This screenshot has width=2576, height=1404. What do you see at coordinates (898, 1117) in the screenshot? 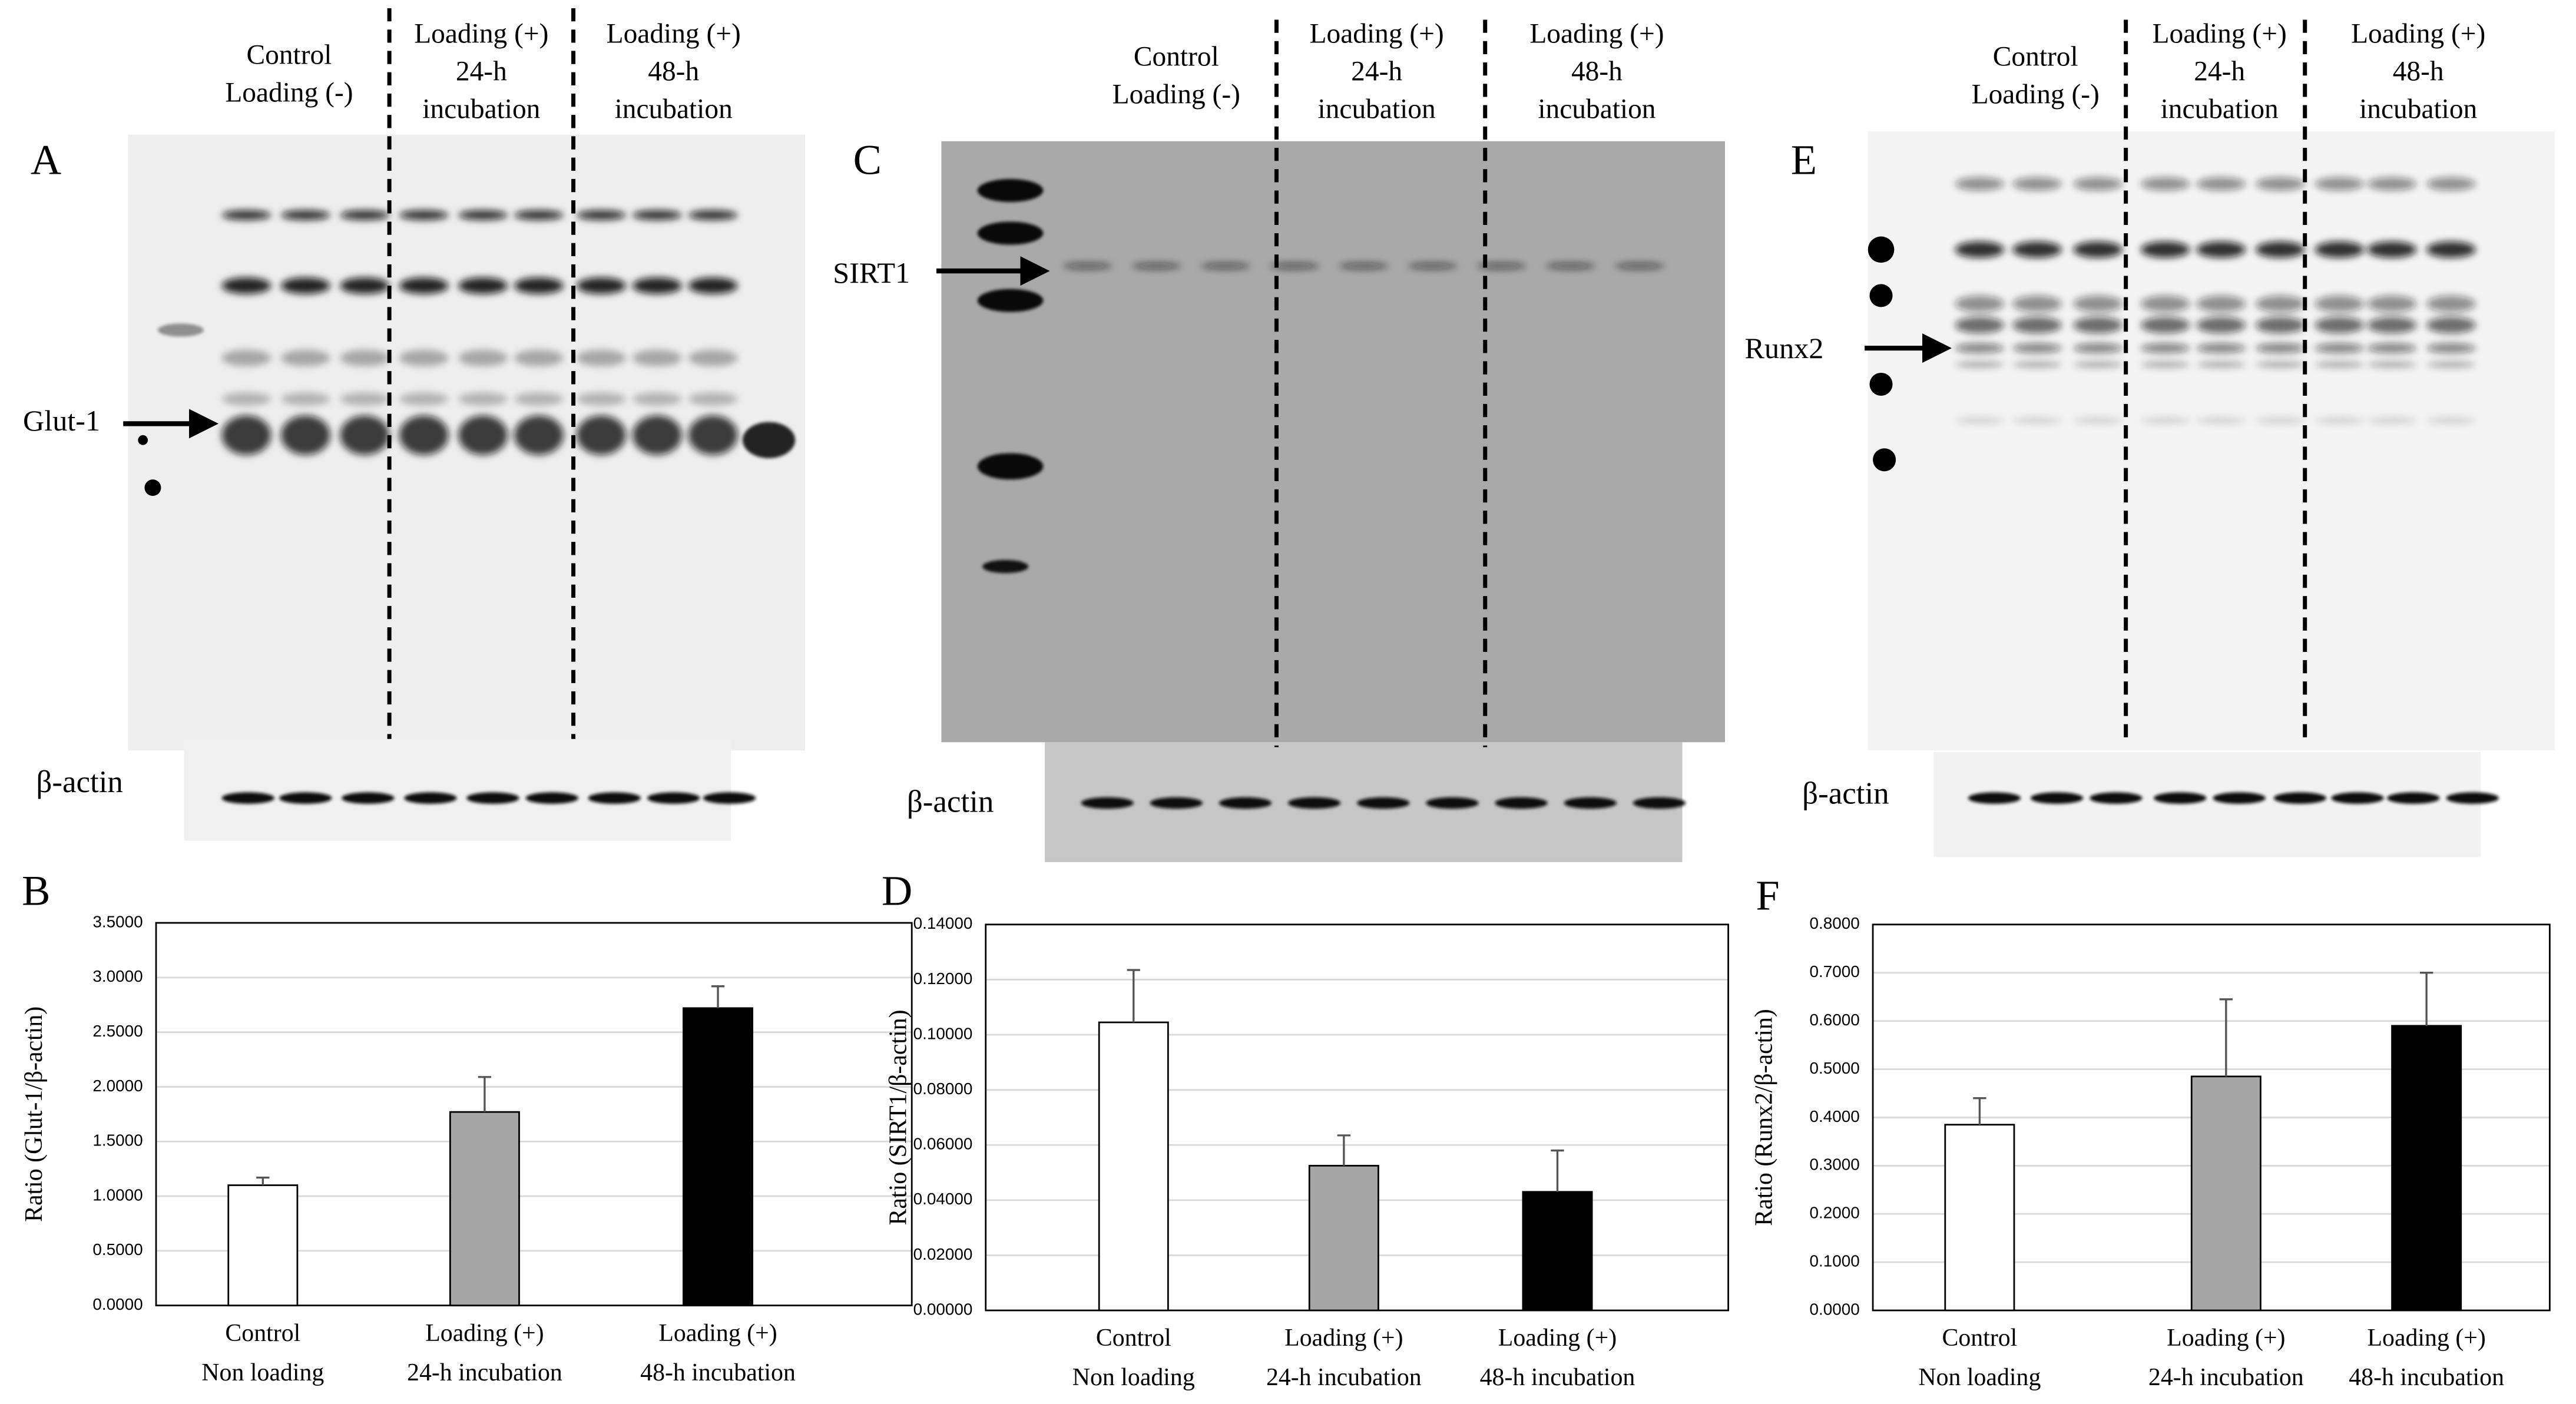
I see `y-axis-label: Ratio (SIRT1/β-actin)` at bounding box center [898, 1117].